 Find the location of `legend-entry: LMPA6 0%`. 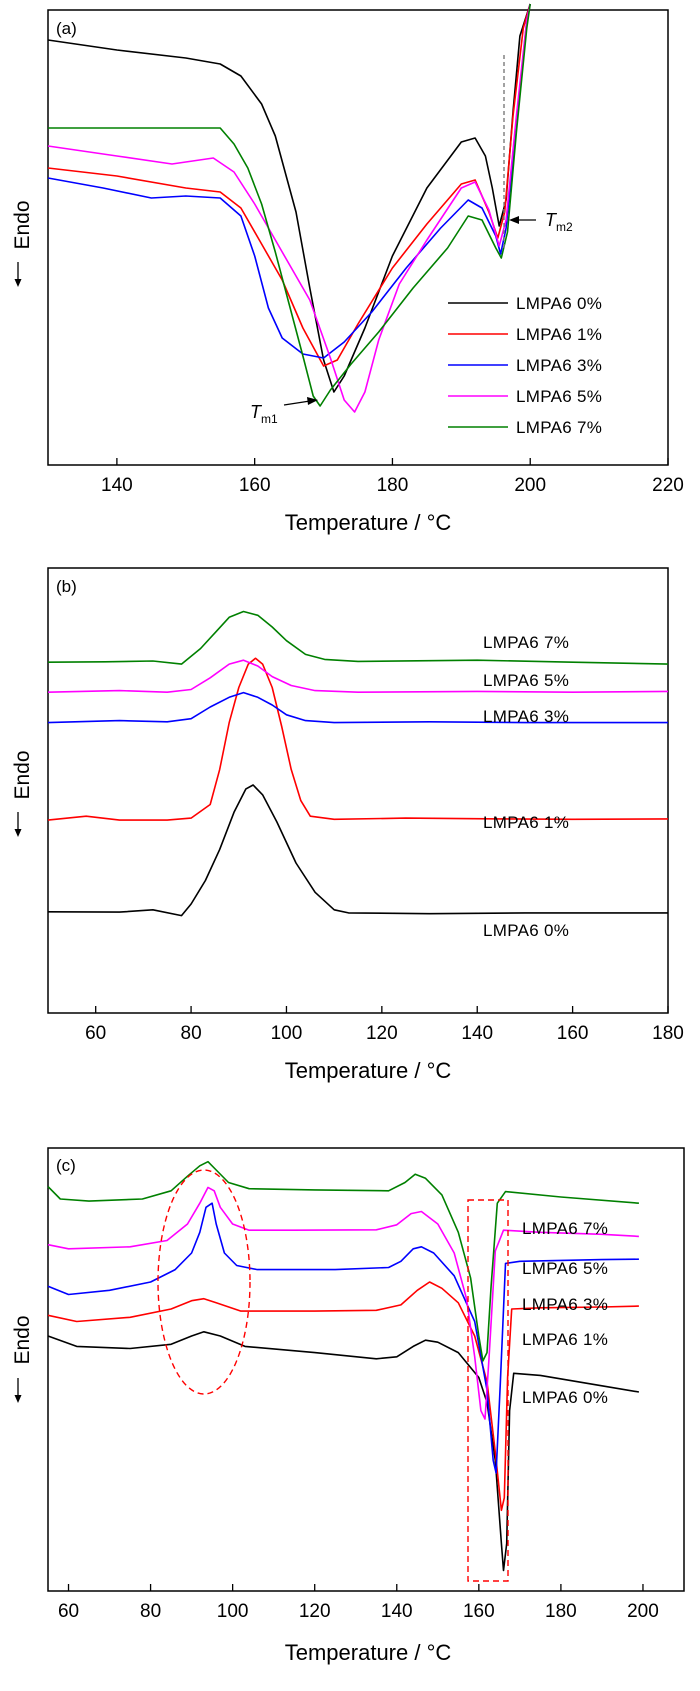

legend-entry: LMPA6 0% is located at coordinates (525, 303).